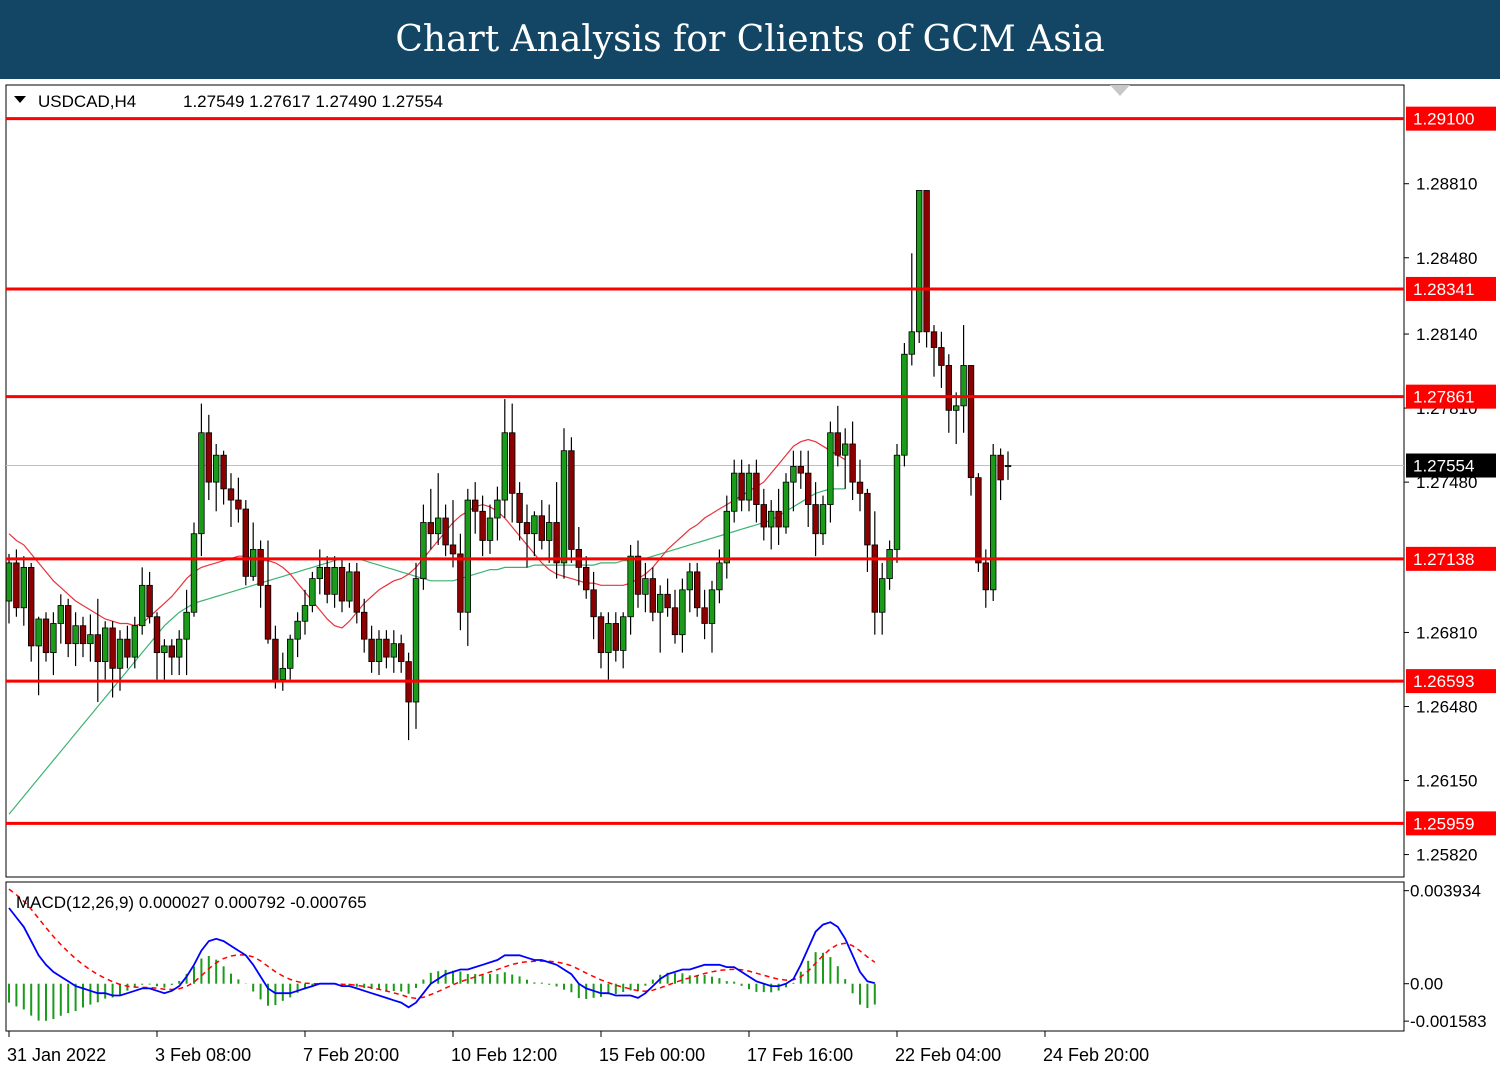  I want to click on level-tag-label: 1.26593, so click(1443, 681).